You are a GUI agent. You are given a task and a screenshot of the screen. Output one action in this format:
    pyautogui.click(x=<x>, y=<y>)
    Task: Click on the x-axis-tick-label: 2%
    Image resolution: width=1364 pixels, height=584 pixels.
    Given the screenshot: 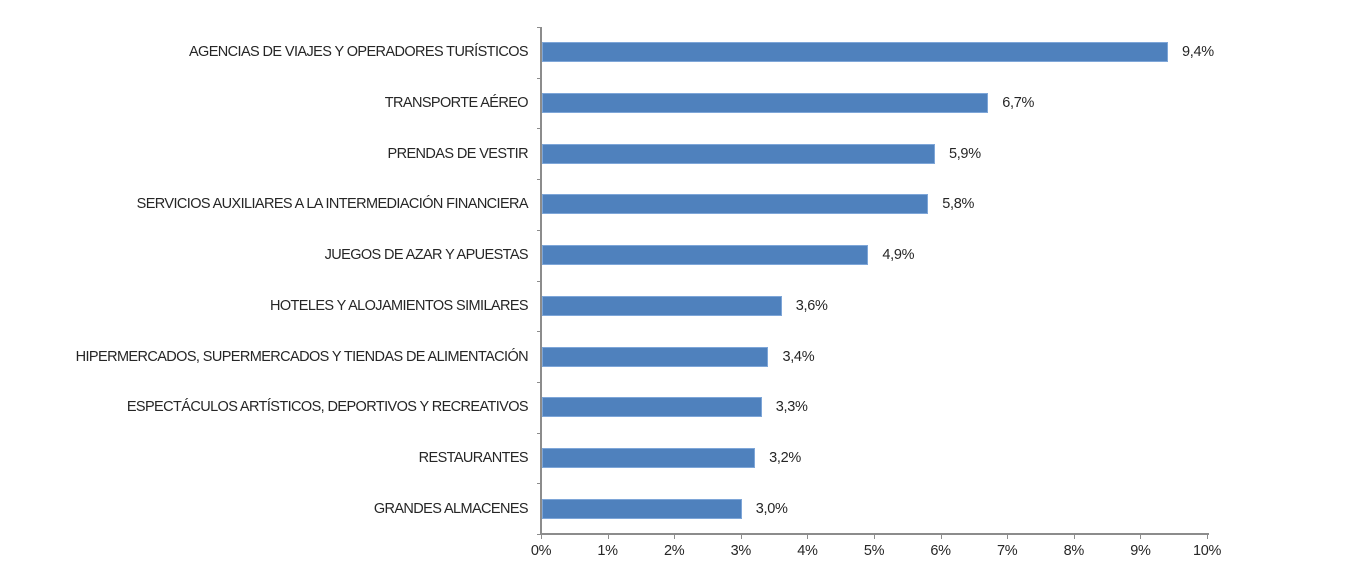 What is the action you would take?
    pyautogui.click(x=674, y=551)
    